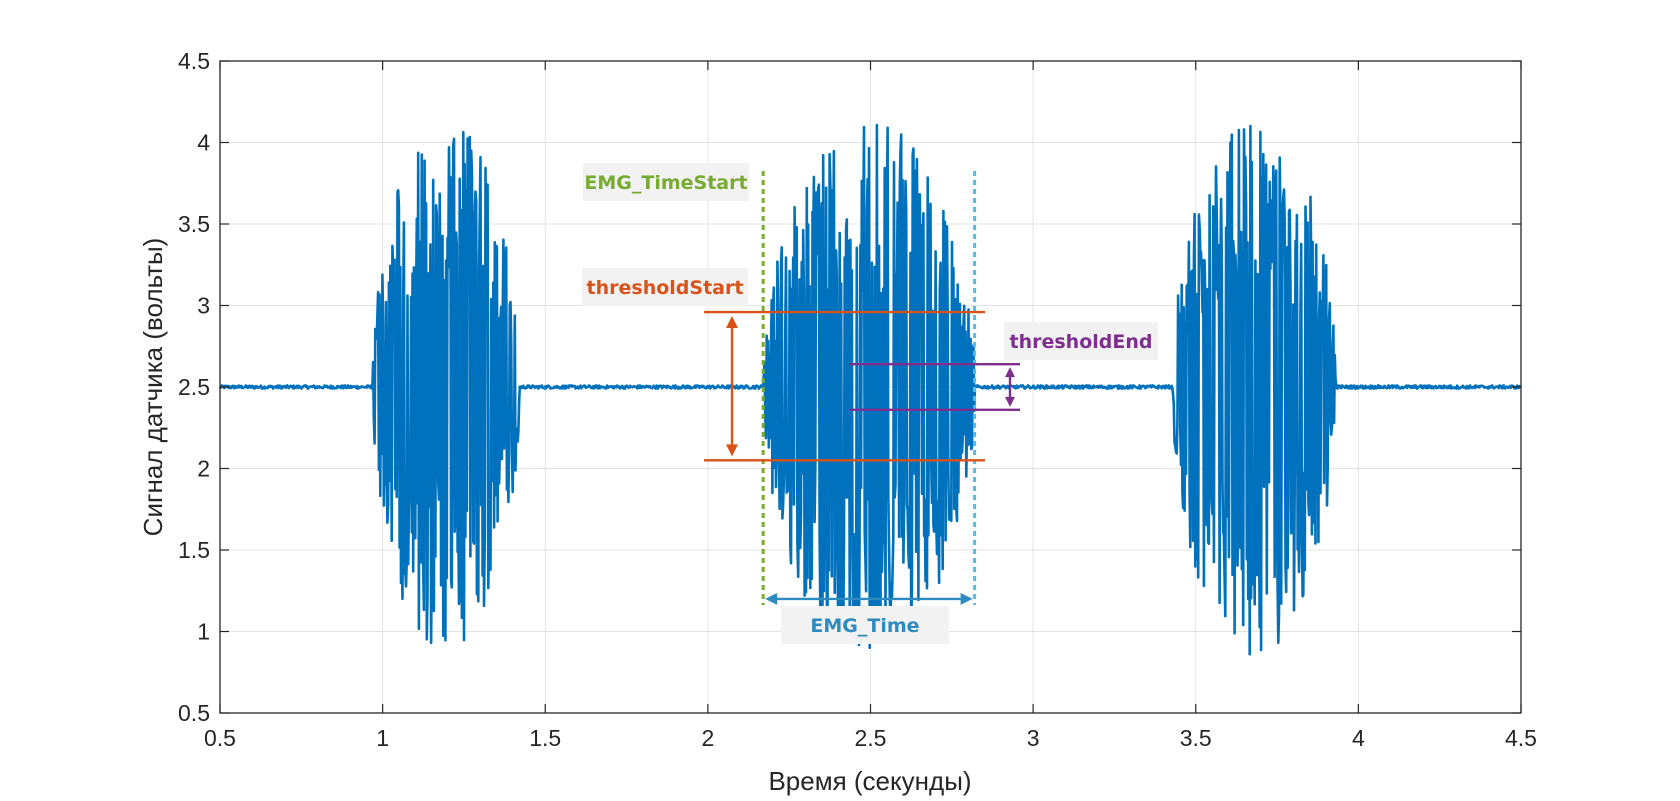 Image resolution: width=1680 pixels, height=801 pixels. What do you see at coordinates (871, 738) in the screenshot?
I see `x-tick-label: 2.5` at bounding box center [871, 738].